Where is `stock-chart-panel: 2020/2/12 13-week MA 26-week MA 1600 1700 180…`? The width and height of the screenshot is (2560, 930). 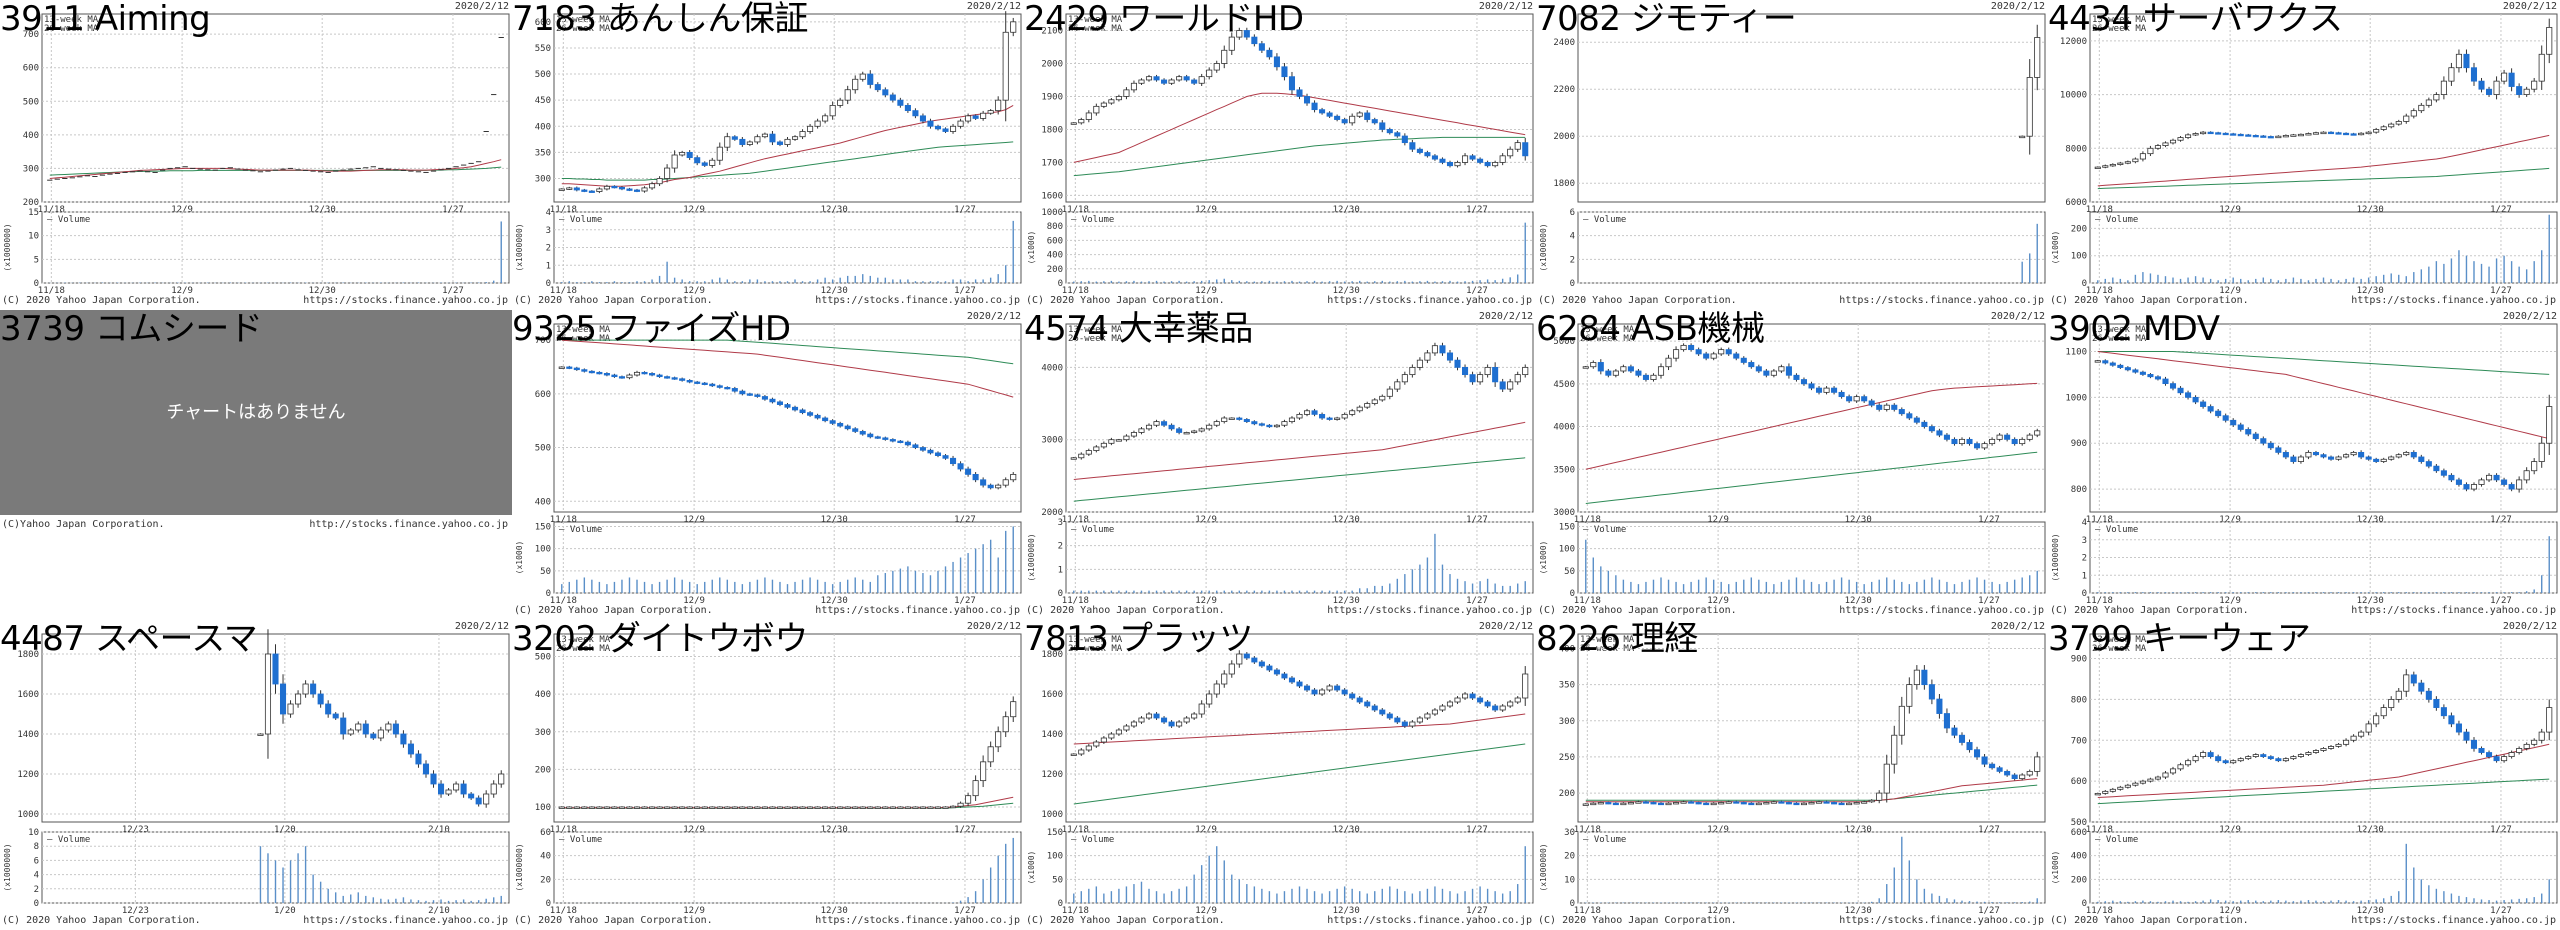 stock-chart-panel: 2020/2/12 13-week MA 26-week MA 1600 1700 180… is located at coordinates (1280, 155).